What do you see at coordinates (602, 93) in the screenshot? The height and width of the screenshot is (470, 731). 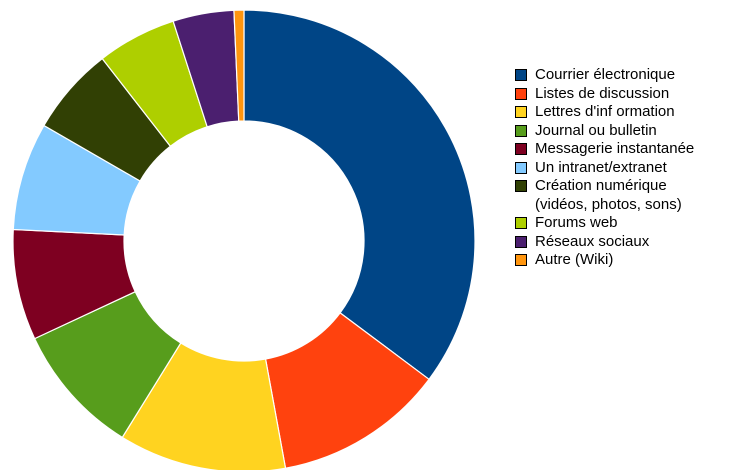 I see `legend-label-2: Listes de discussion` at bounding box center [602, 93].